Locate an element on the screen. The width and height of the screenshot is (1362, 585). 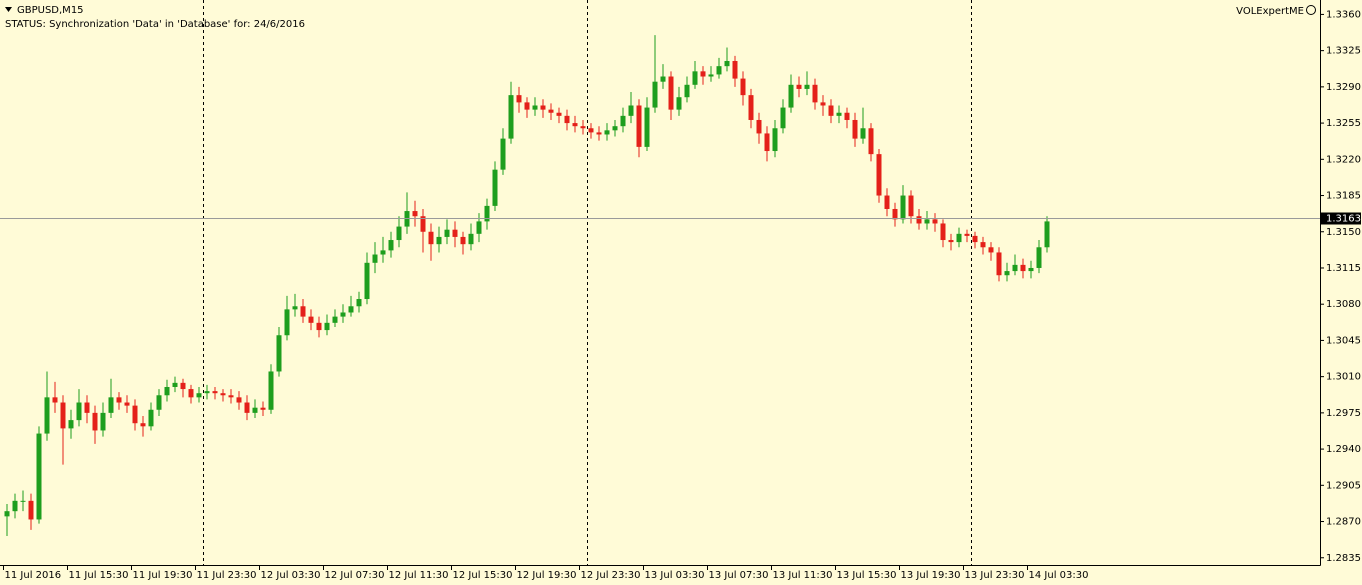
x-tick-label: 11 Jul 23:30 is located at coordinates (227, 575).